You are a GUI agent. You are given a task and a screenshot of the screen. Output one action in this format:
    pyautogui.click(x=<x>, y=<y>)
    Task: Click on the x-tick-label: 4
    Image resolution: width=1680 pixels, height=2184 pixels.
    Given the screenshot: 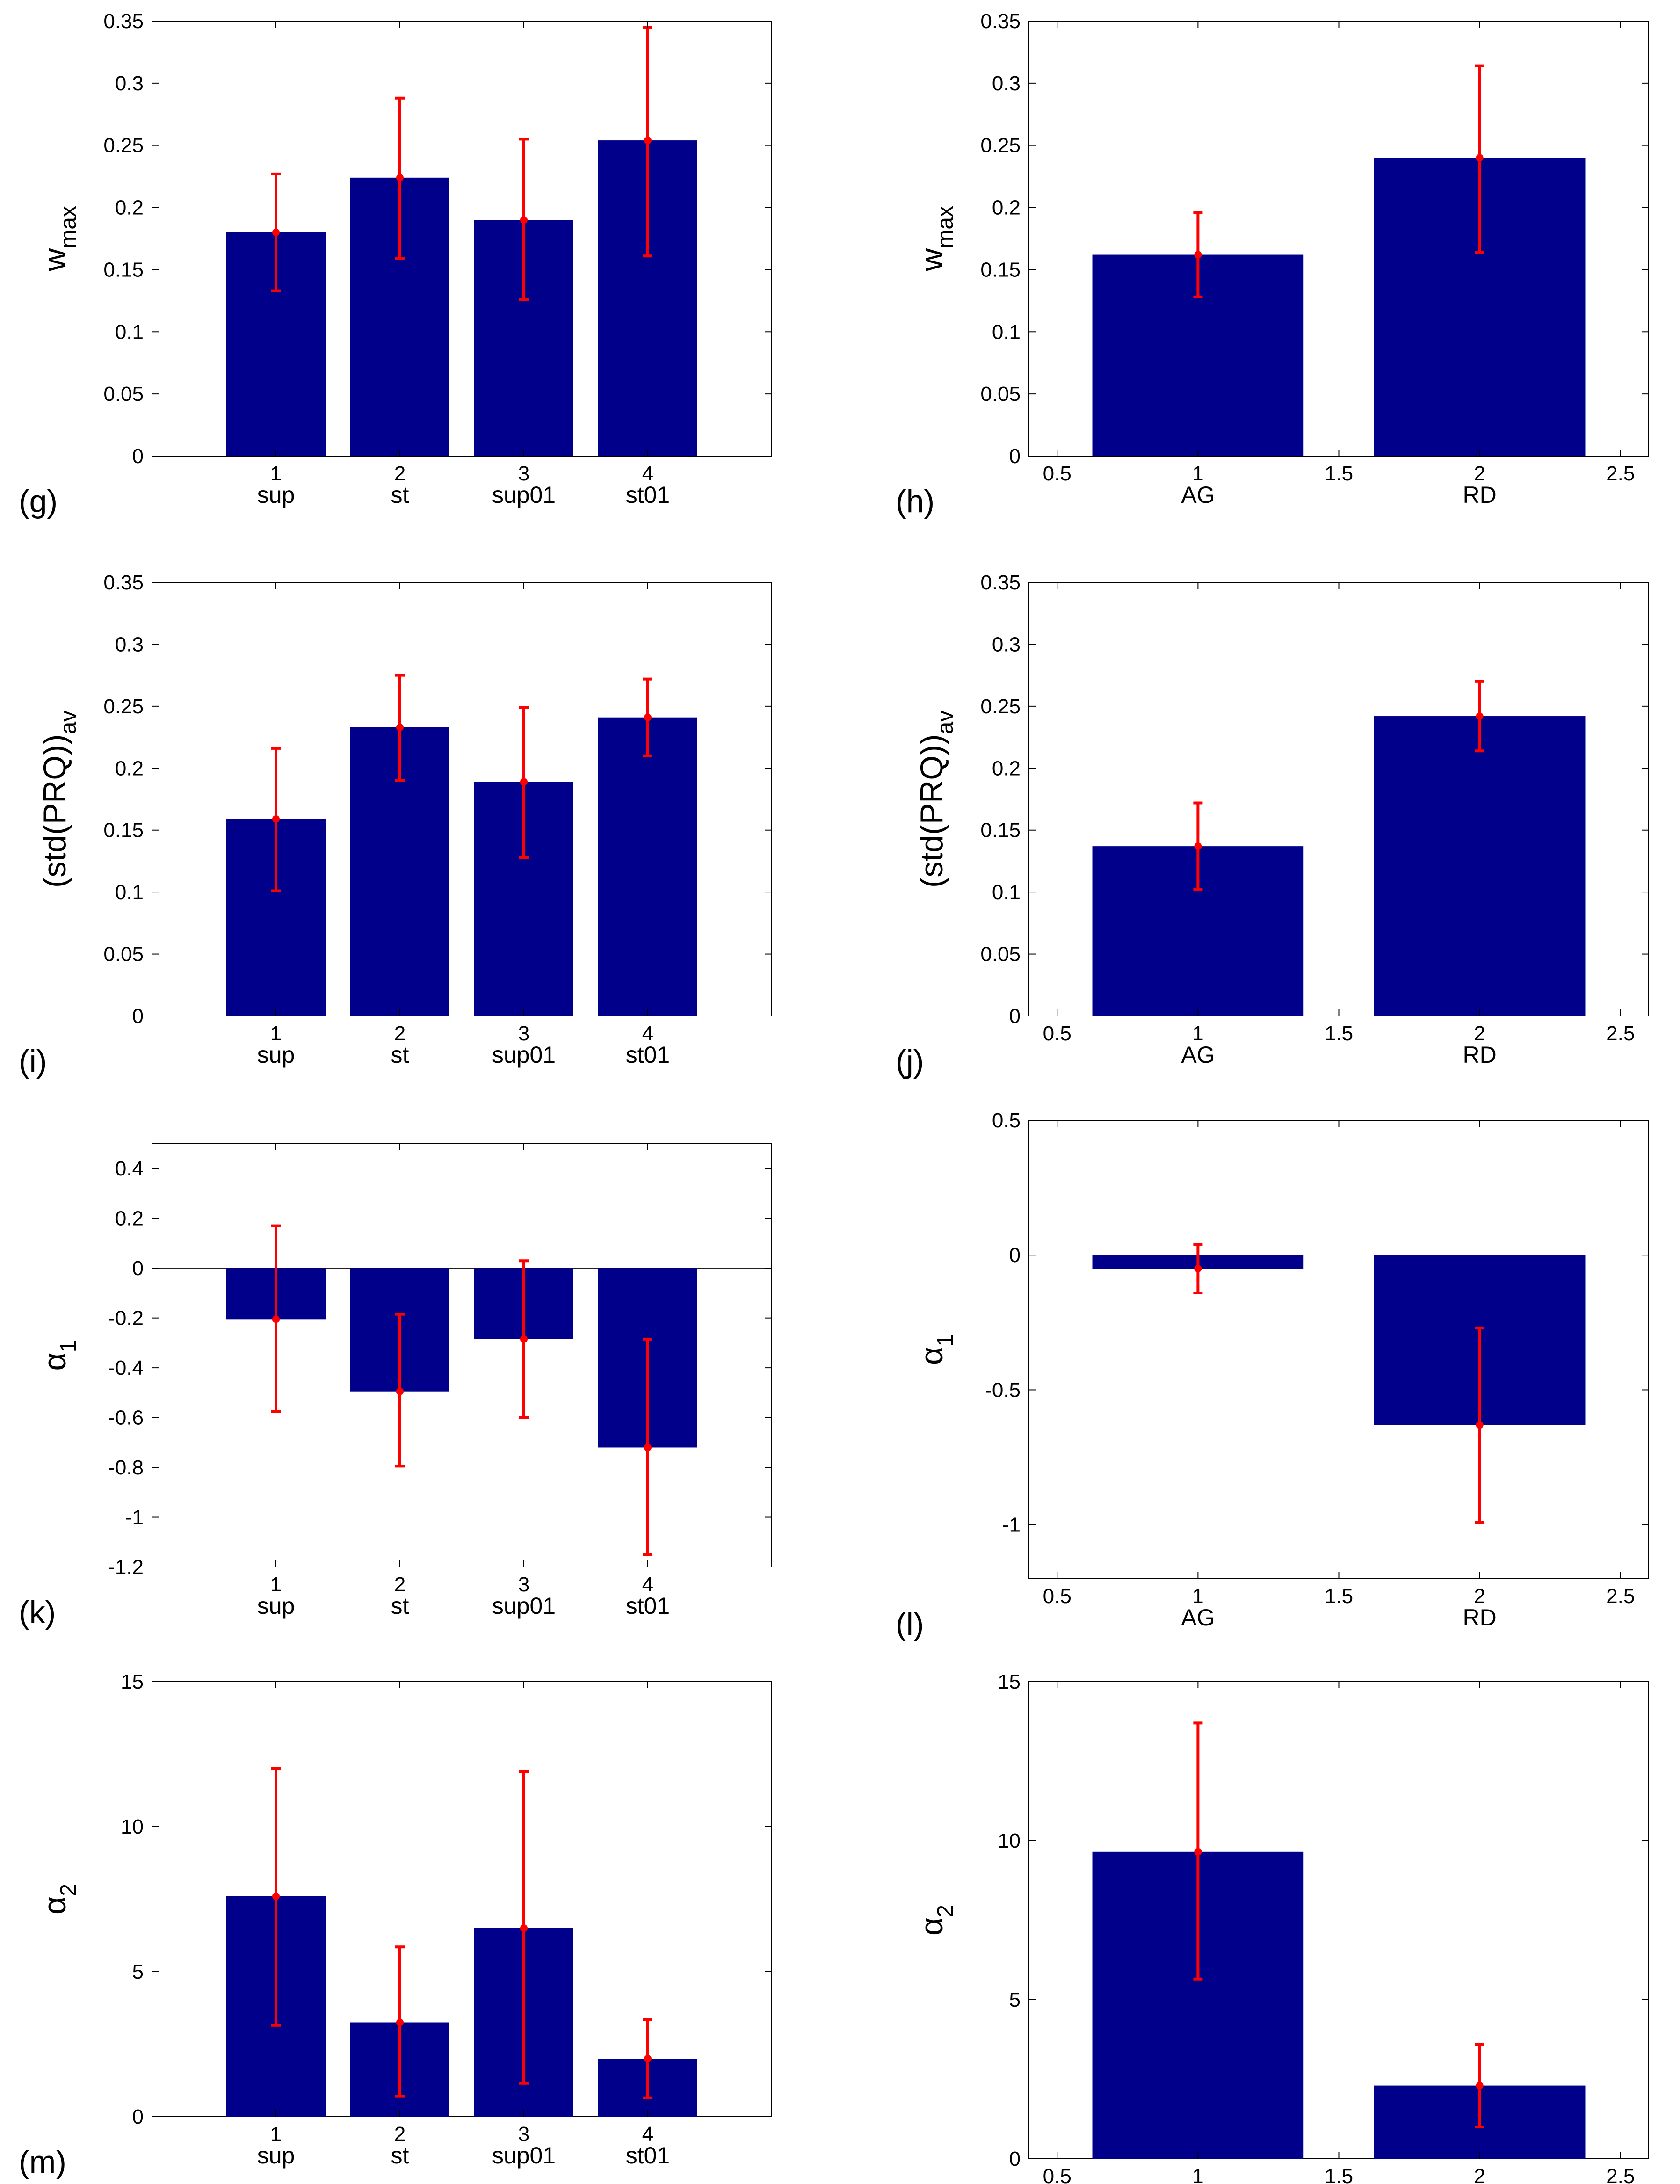 What is the action you would take?
    pyautogui.click(x=648, y=473)
    